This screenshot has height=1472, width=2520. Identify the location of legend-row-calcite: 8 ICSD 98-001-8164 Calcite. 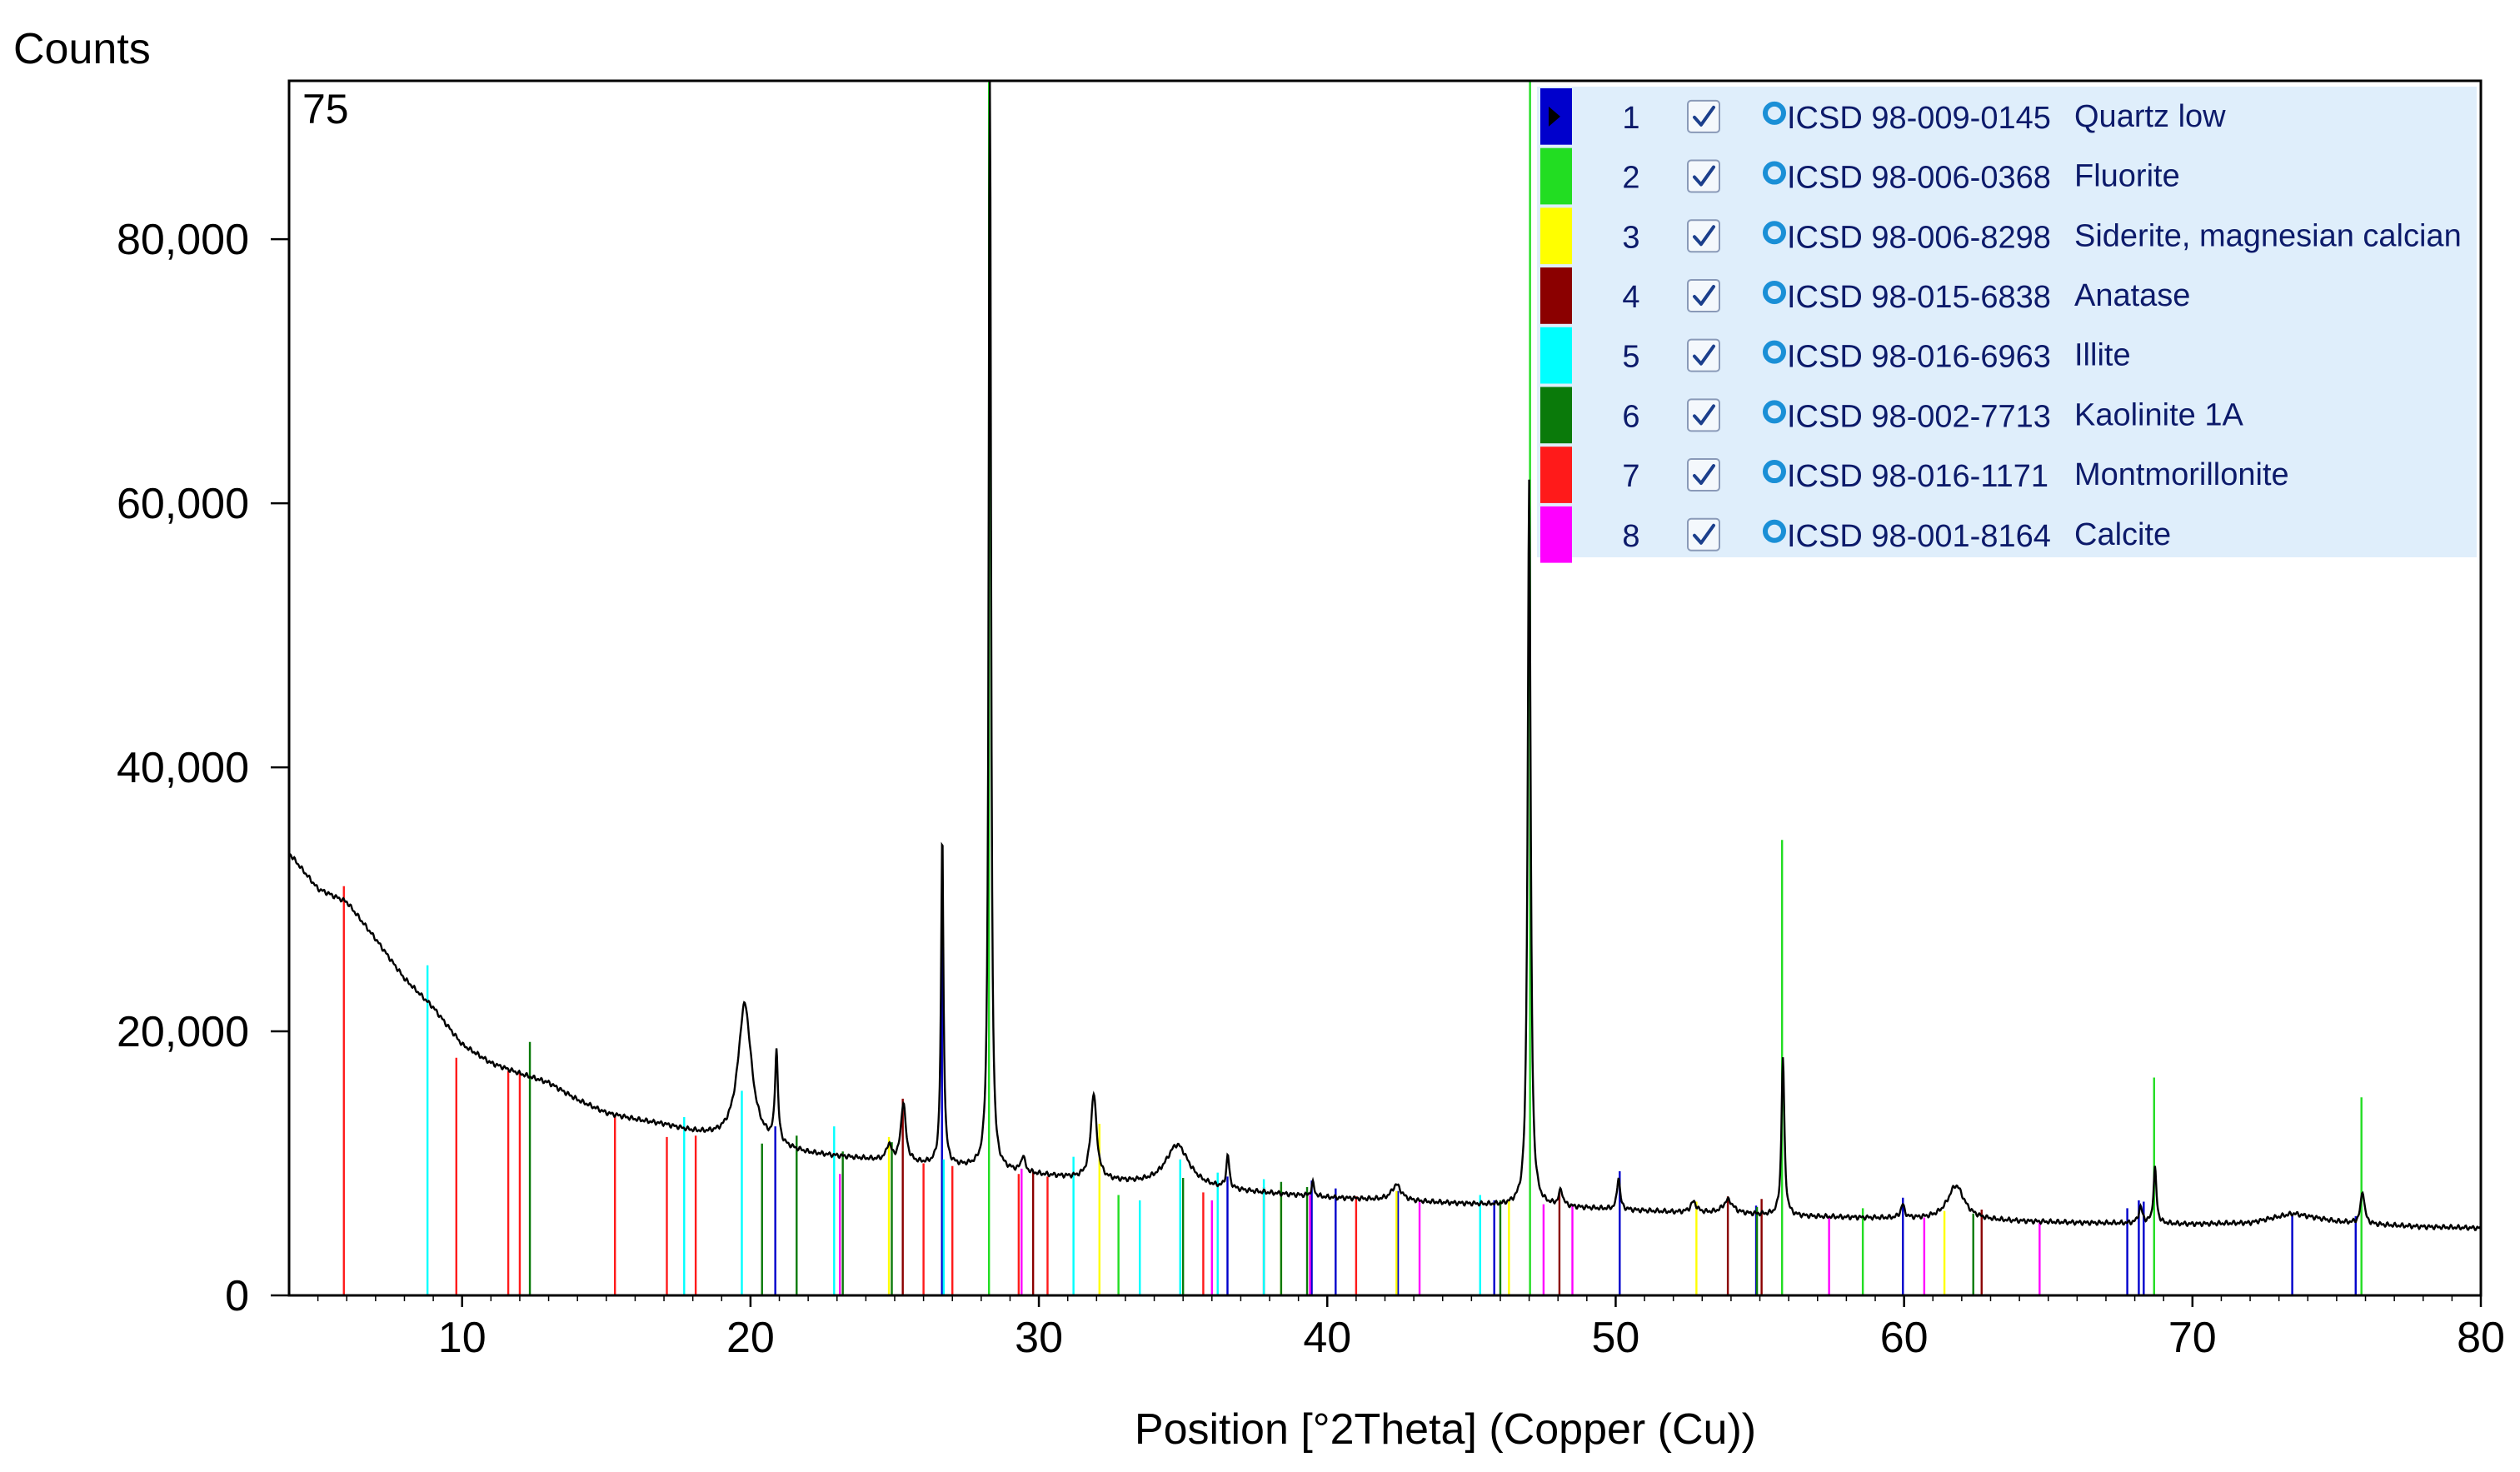
(1856, 534).